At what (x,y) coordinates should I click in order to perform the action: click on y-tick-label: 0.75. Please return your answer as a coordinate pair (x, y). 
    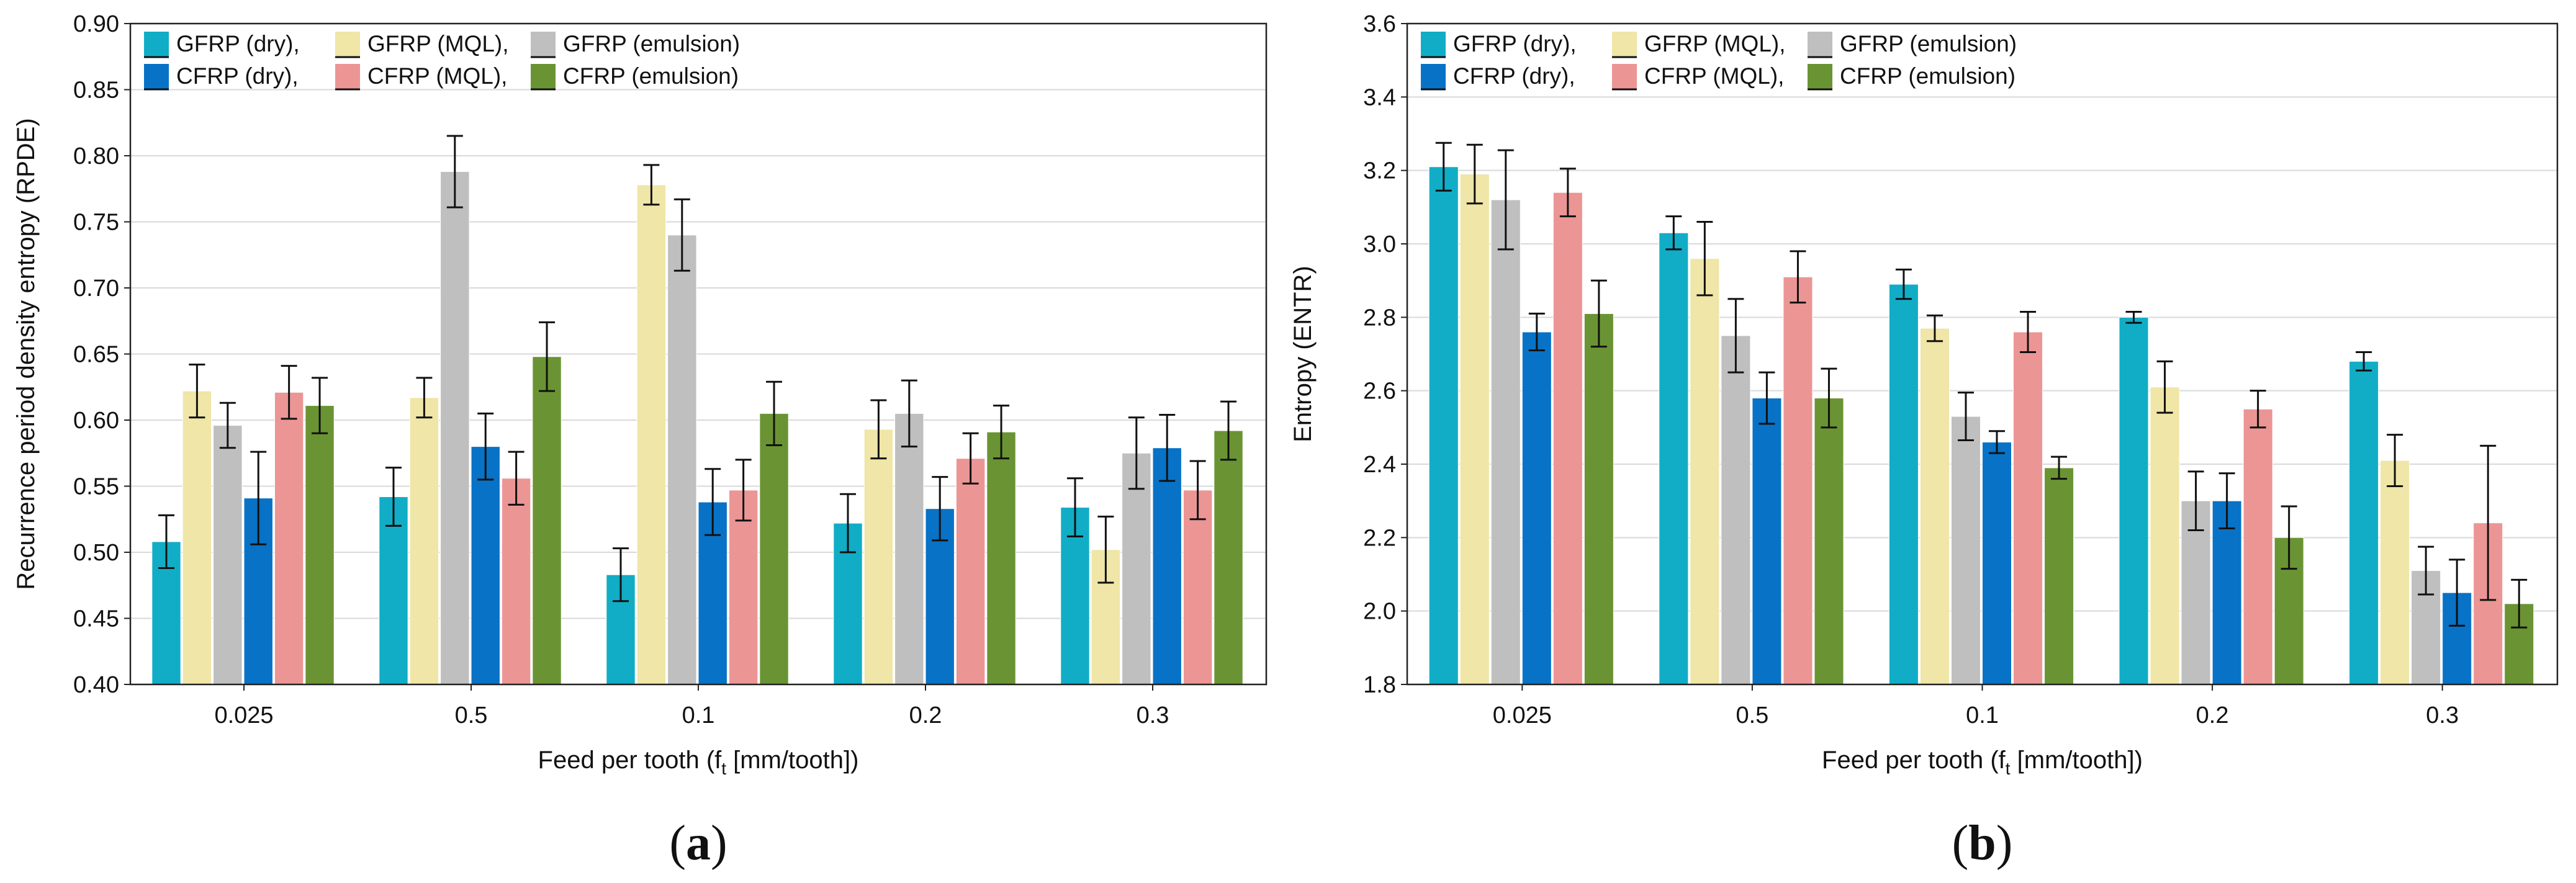
    Looking at the image, I should click on (96, 223).